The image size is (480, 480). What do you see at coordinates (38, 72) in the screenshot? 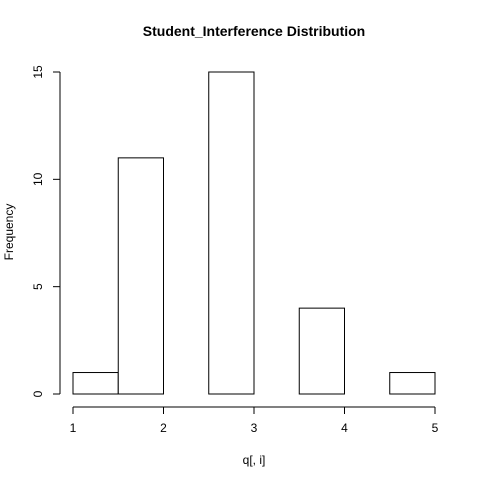
I see `y-tick-label: 15` at bounding box center [38, 72].